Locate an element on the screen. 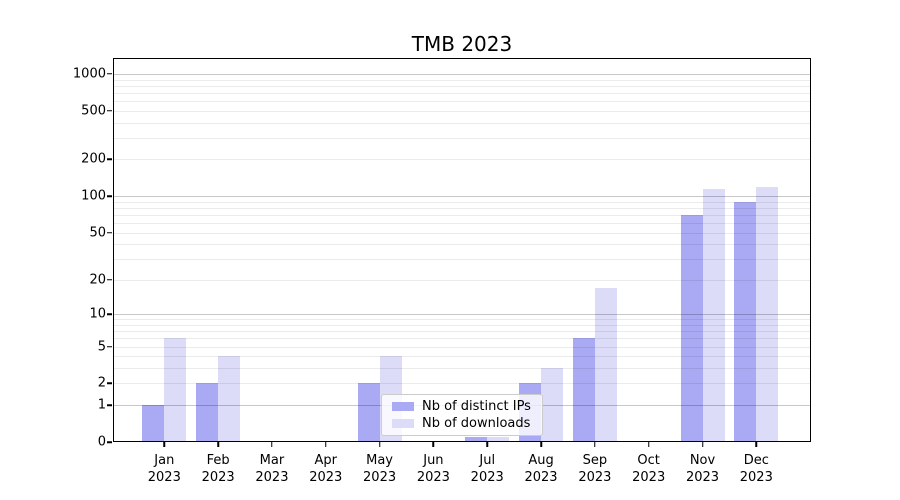 Image resolution: width=900 pixels, height=500 pixels. x-tick-label: Mar 2023 is located at coordinates (272, 469).